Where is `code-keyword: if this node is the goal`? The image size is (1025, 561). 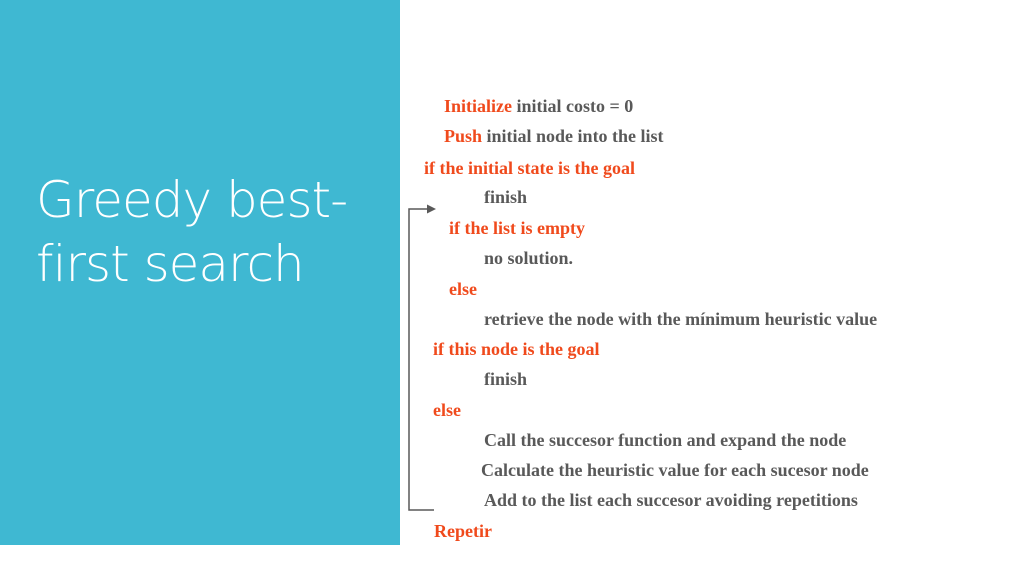
code-keyword: if this node is the goal is located at coordinates (516, 349).